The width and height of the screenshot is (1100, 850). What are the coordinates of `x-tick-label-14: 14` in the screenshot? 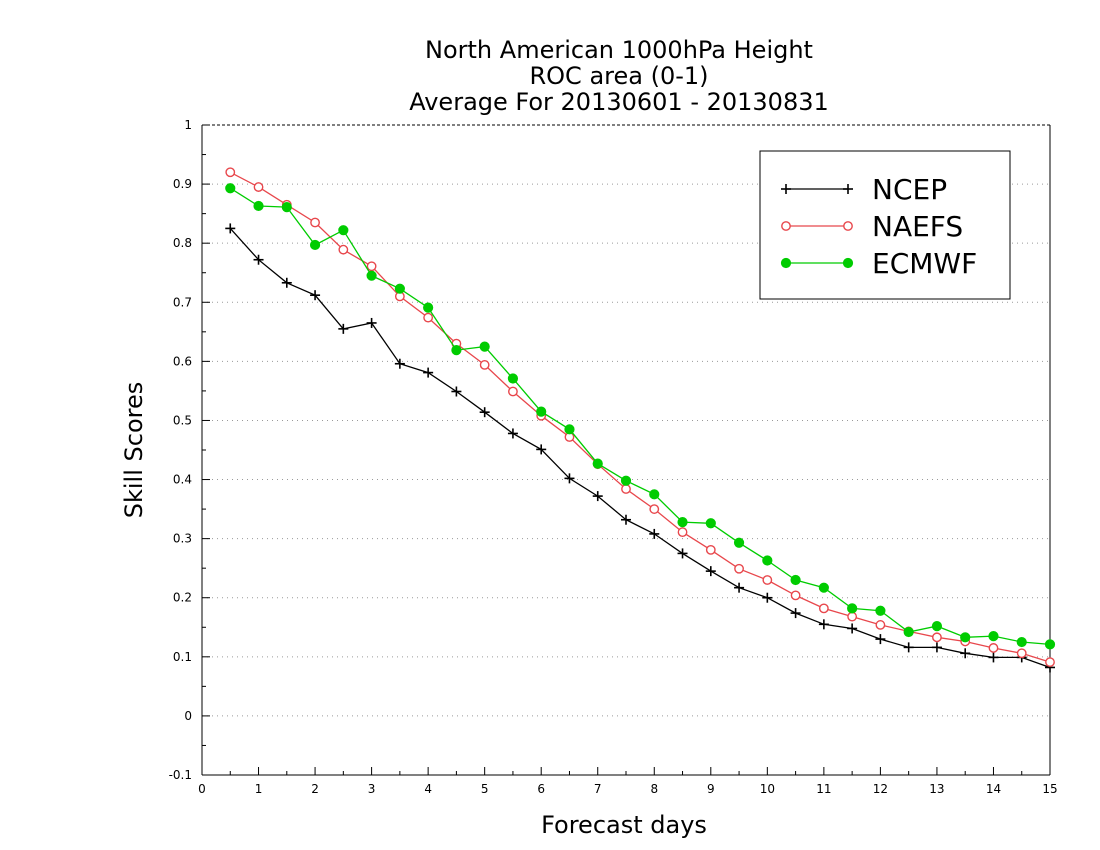 It's located at (993, 789).